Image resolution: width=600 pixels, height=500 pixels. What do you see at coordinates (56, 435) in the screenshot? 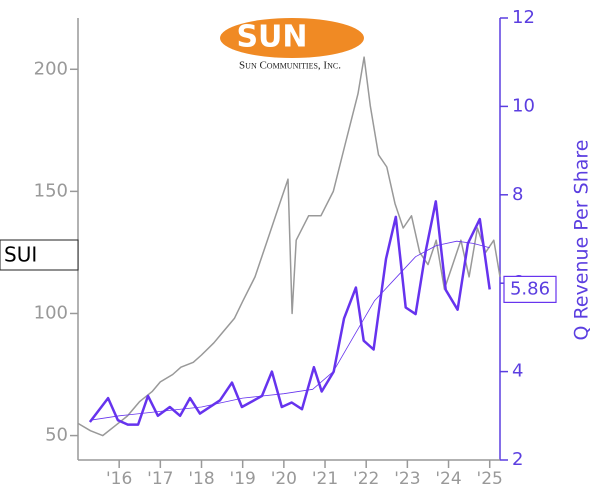
I see `y-tick-label: 50` at bounding box center [56, 435].